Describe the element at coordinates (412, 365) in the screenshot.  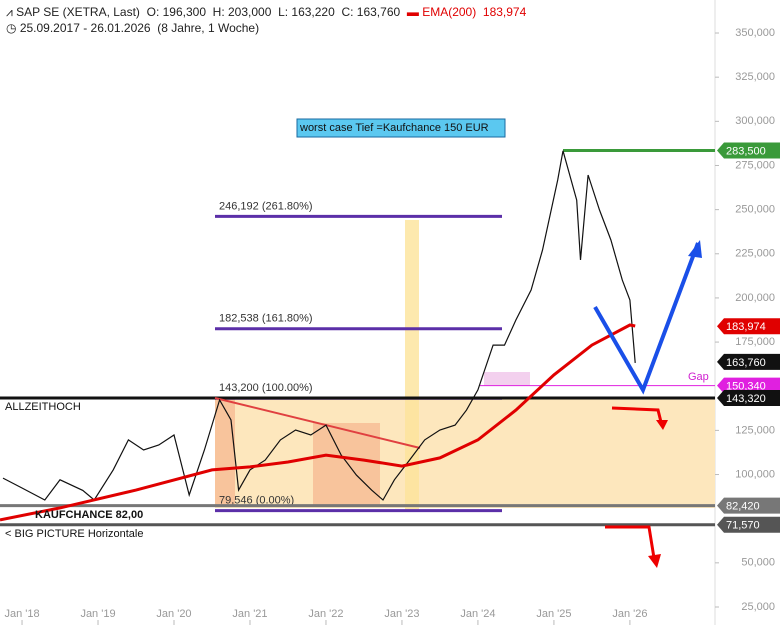
I see `highlight-band` at that location.